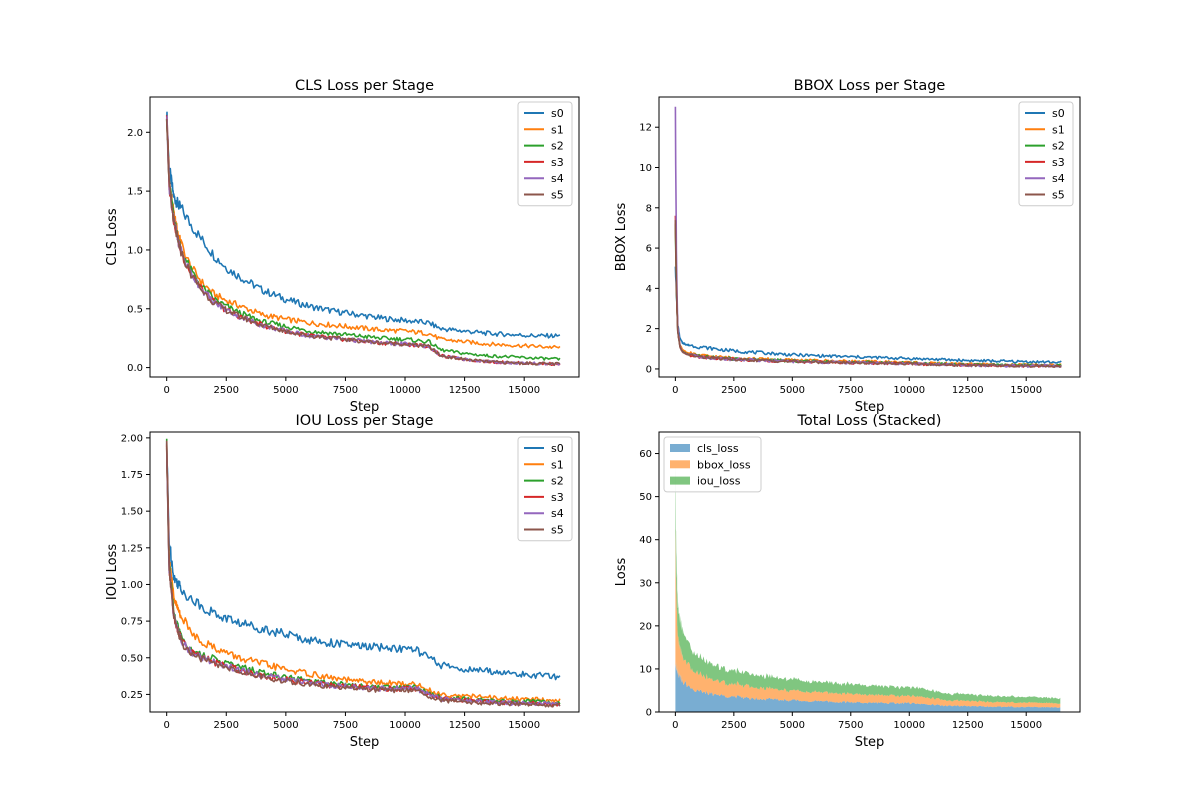 The width and height of the screenshot is (1200, 804). Describe the element at coordinates (792, 390) in the screenshot. I see `bbox-xtick-label: 5000` at that location.